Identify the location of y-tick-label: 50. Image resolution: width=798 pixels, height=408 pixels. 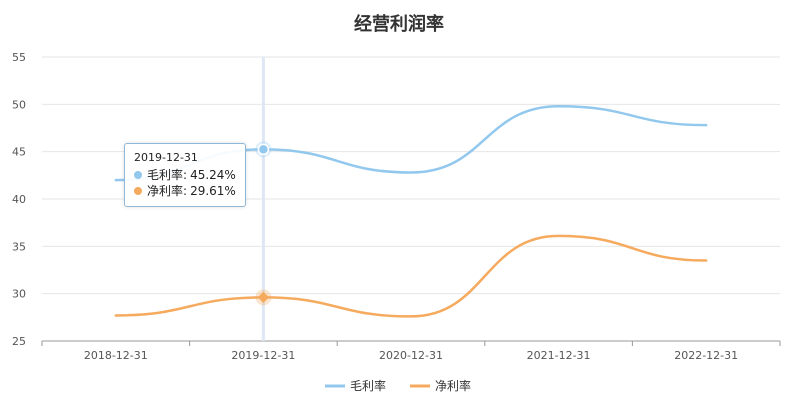
(19, 104).